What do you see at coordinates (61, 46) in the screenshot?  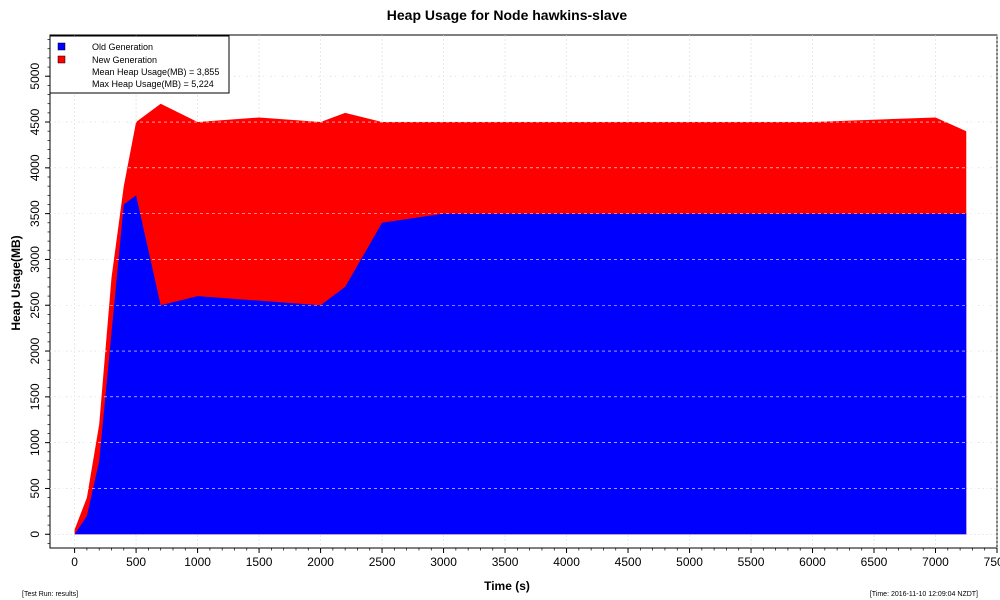 I see `legend-swatch-old-generation` at bounding box center [61, 46].